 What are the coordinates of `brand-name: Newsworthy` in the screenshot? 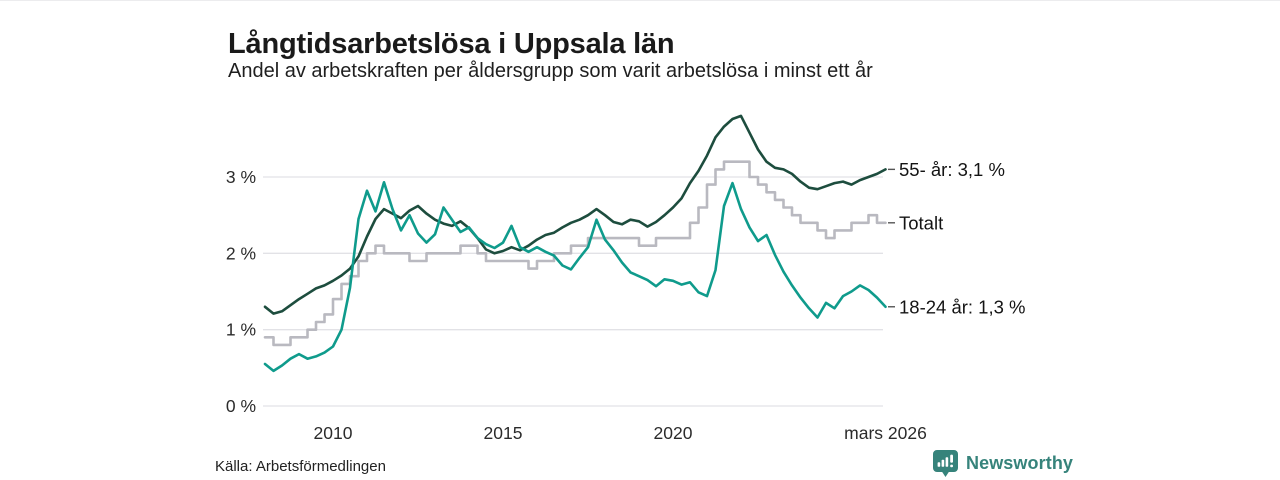 It's located at (1020, 463).